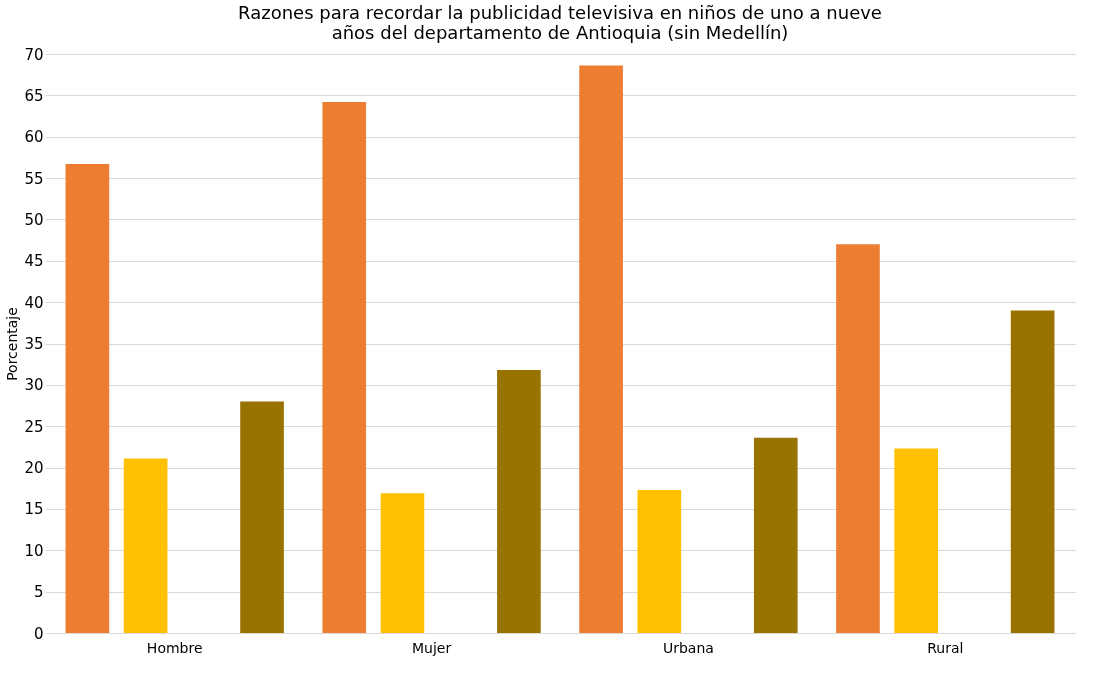 This screenshot has width=1106, height=679. I want to click on y-tick-label: 55, so click(34, 178).